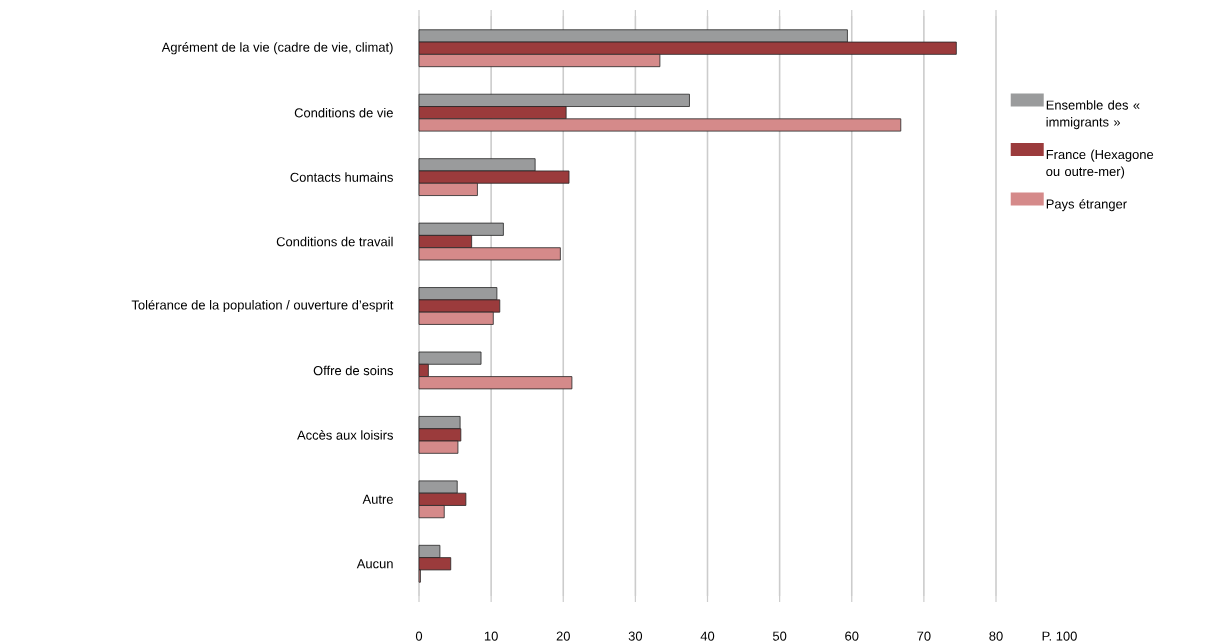  Describe the element at coordinates (1093, 115) in the screenshot. I see `legend-label: Ensemble des « immigrants »` at that location.